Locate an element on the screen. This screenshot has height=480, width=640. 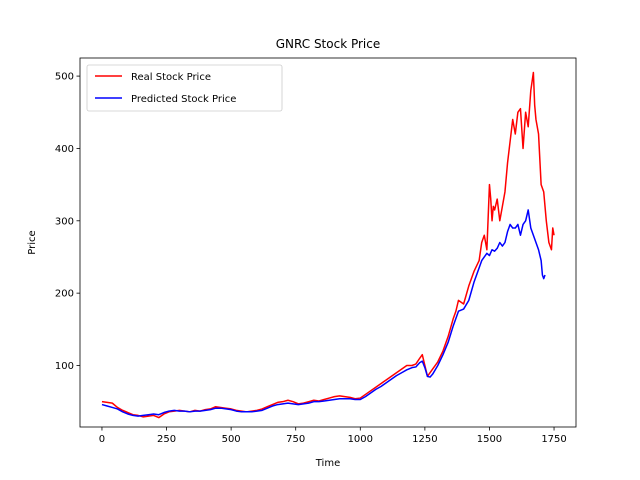
chart-title: GNRC Stock Price is located at coordinates (328, 44).